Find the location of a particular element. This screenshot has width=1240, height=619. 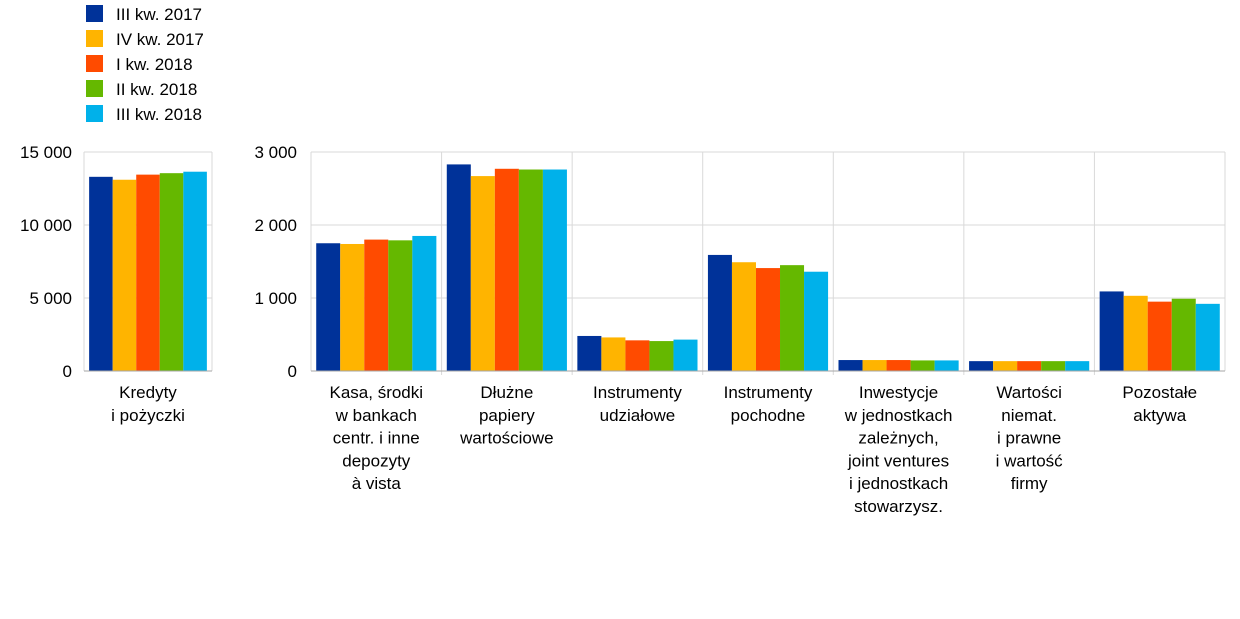

category-label: zależnych, is located at coordinates (898, 438).